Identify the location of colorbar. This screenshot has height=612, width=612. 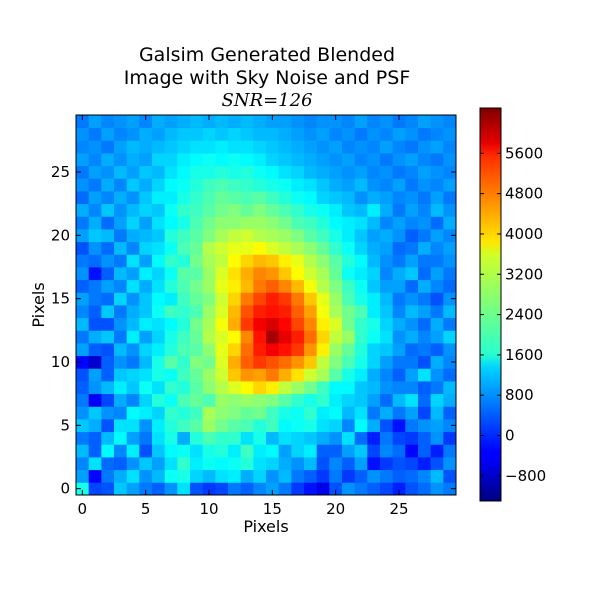
(490, 304).